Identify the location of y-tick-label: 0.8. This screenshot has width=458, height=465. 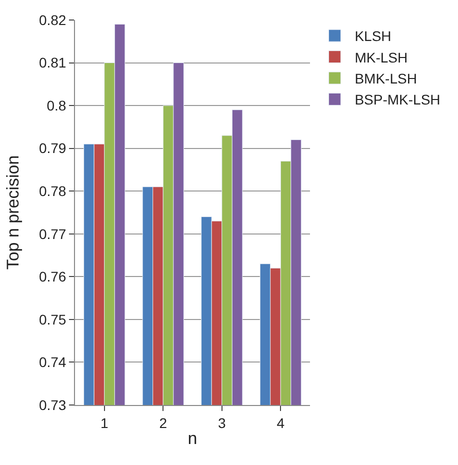
(56, 105).